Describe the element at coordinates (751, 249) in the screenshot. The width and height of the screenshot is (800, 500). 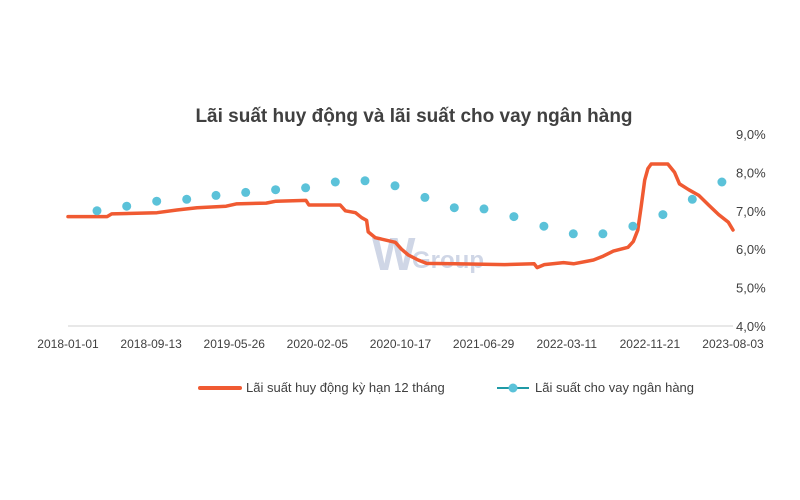
I see `y-tick-label: 6,0%` at that location.